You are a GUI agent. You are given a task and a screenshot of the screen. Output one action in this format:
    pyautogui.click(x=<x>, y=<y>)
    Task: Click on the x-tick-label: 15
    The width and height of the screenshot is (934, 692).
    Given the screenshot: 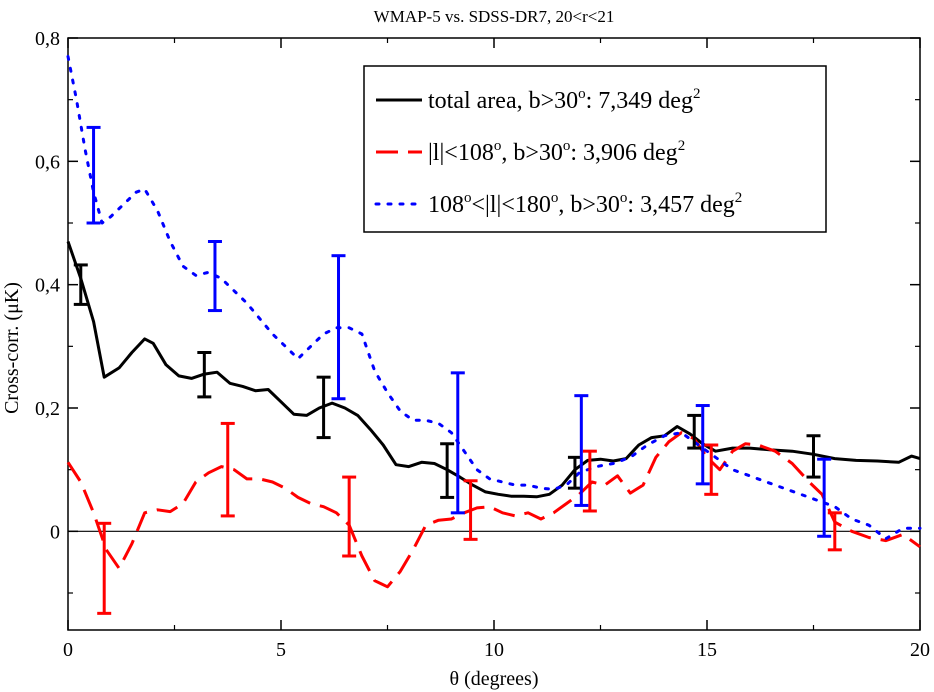 What is the action you would take?
    pyautogui.click(x=707, y=650)
    